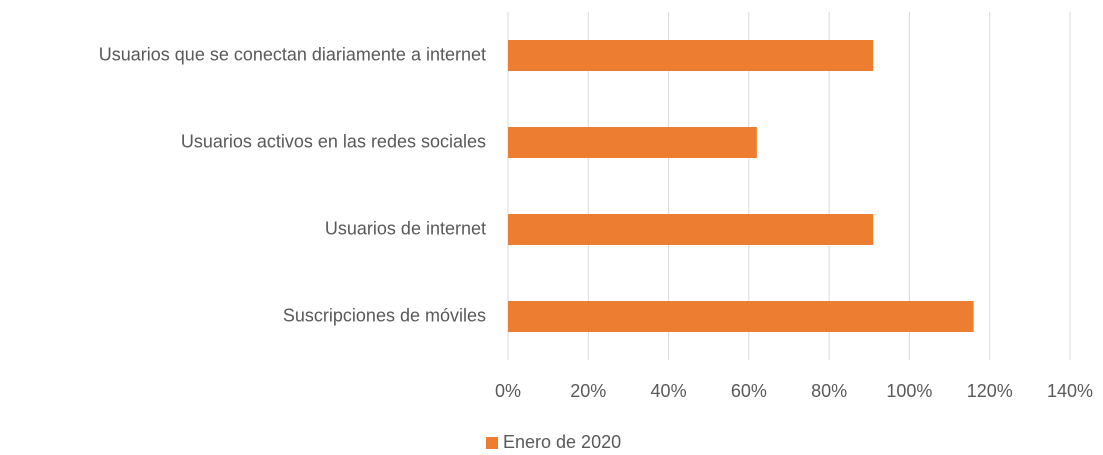 This screenshot has height=455, width=1103. Describe the element at coordinates (1070, 391) in the screenshot. I see `x-tick-label: 140%` at that location.